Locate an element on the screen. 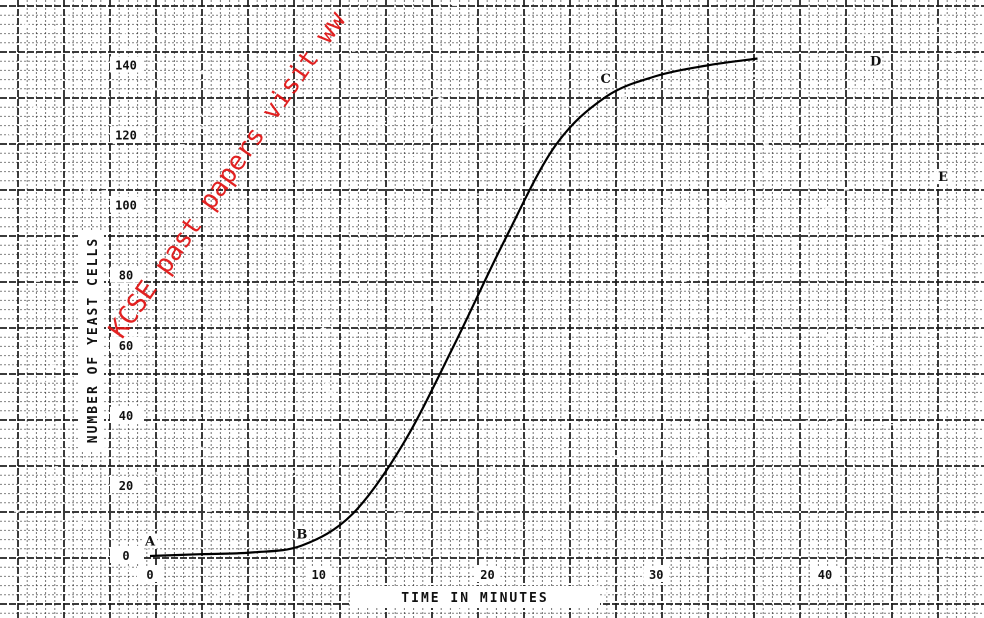  y-tick-label: 100 is located at coordinates (126, 206).